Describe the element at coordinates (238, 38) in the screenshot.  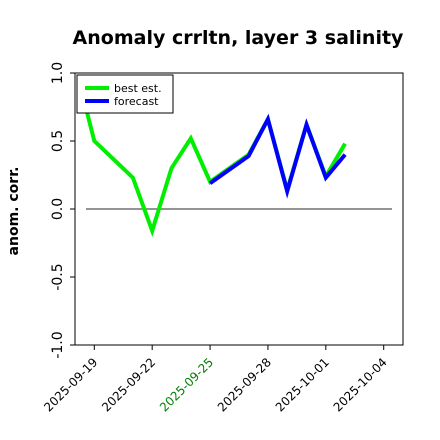
I see `chart-title: Anomaly crrltn, layer 3 salinity` at that location.